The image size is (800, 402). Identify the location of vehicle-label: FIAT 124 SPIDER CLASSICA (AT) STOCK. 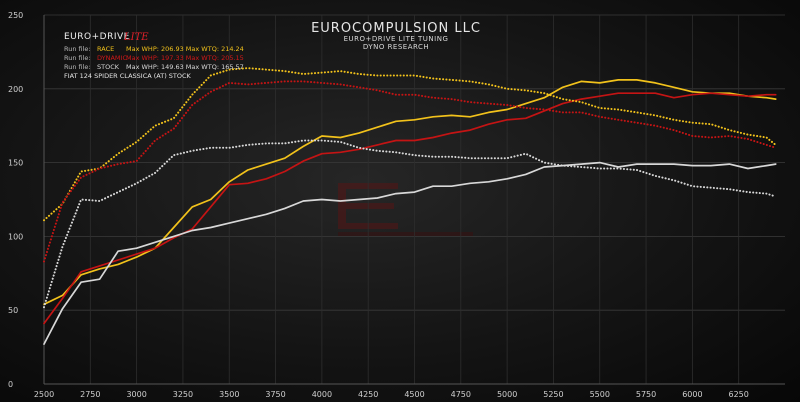
(128, 76).